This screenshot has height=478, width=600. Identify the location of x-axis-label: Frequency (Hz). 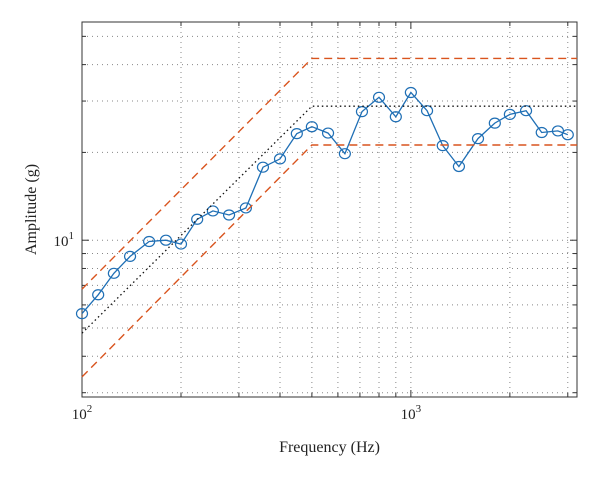
(329, 447).